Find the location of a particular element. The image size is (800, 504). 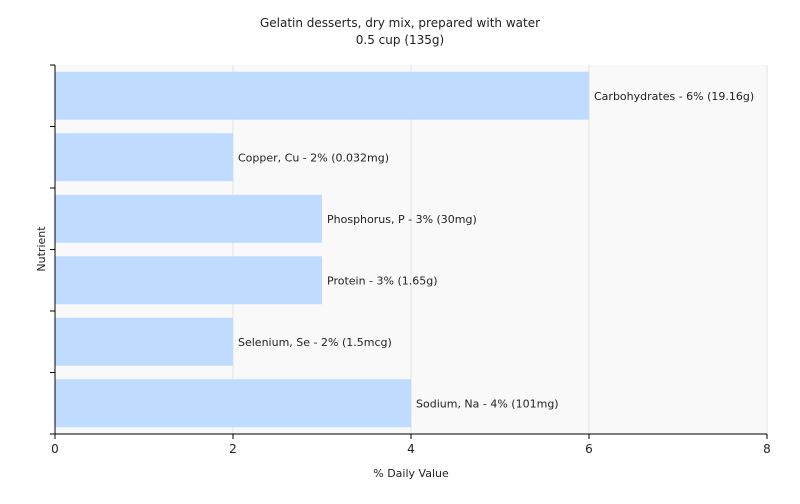

chart-subtitle: 0.5 cup (135g) is located at coordinates (400, 40).